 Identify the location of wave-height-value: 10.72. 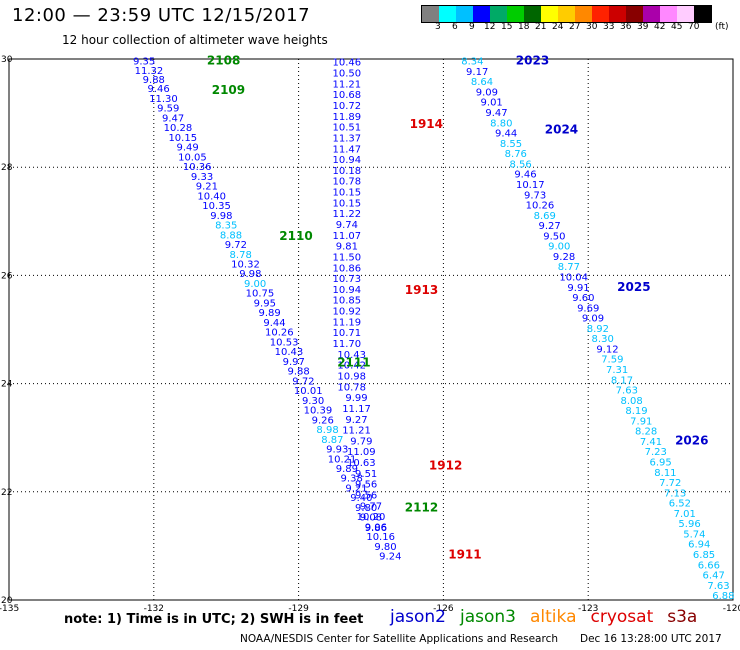
(347, 106).